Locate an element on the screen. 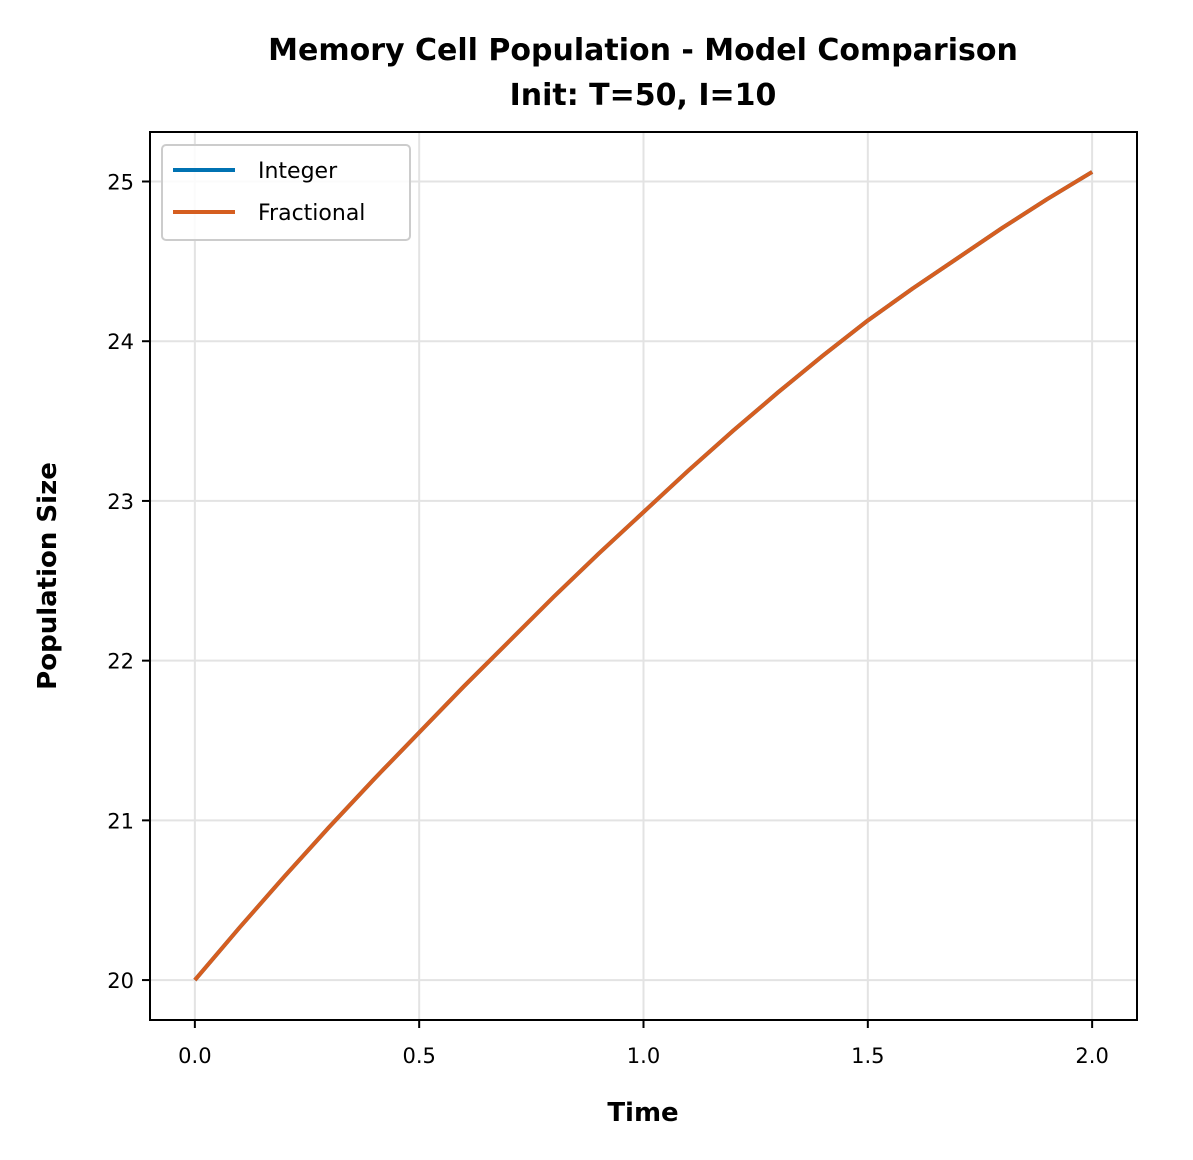 The image size is (1193, 1160). y-axis-label: Population Size is located at coordinates (48, 576).